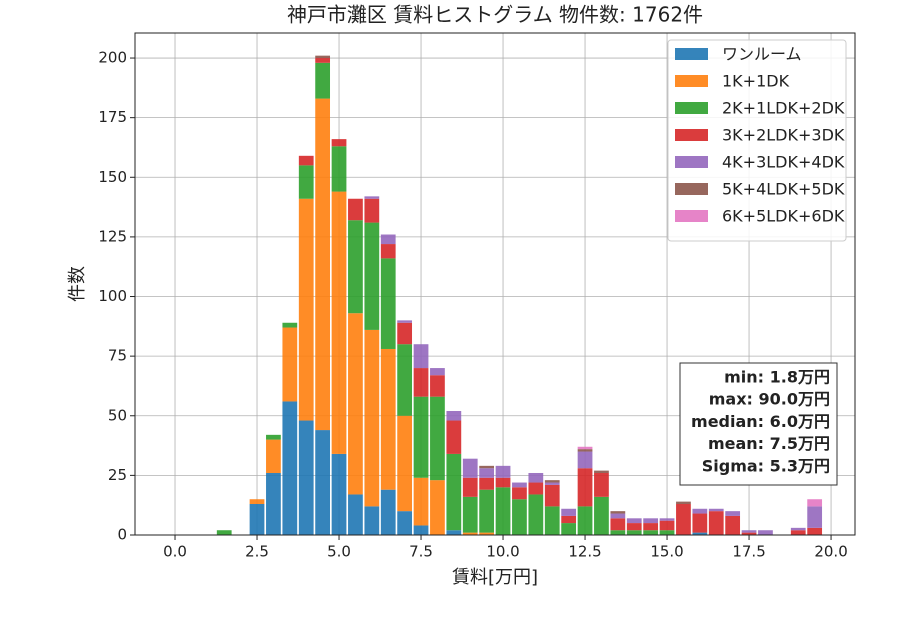 The height and width of the screenshot is (634, 900). Describe the element at coordinates (112, 177) in the screenshot. I see `y-tick-label: 150` at that location.